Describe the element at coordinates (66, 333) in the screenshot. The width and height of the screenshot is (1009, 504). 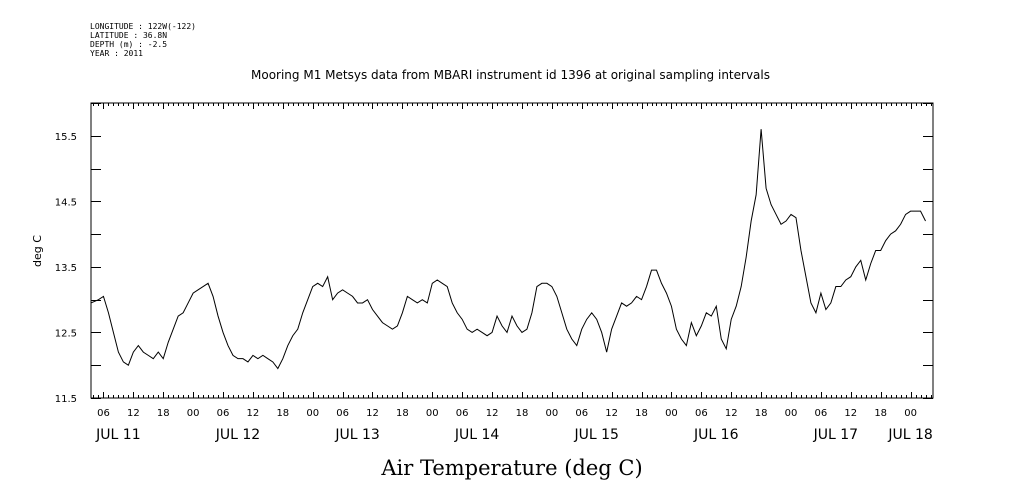
I see `y-tick-label: 12.5` at that location.